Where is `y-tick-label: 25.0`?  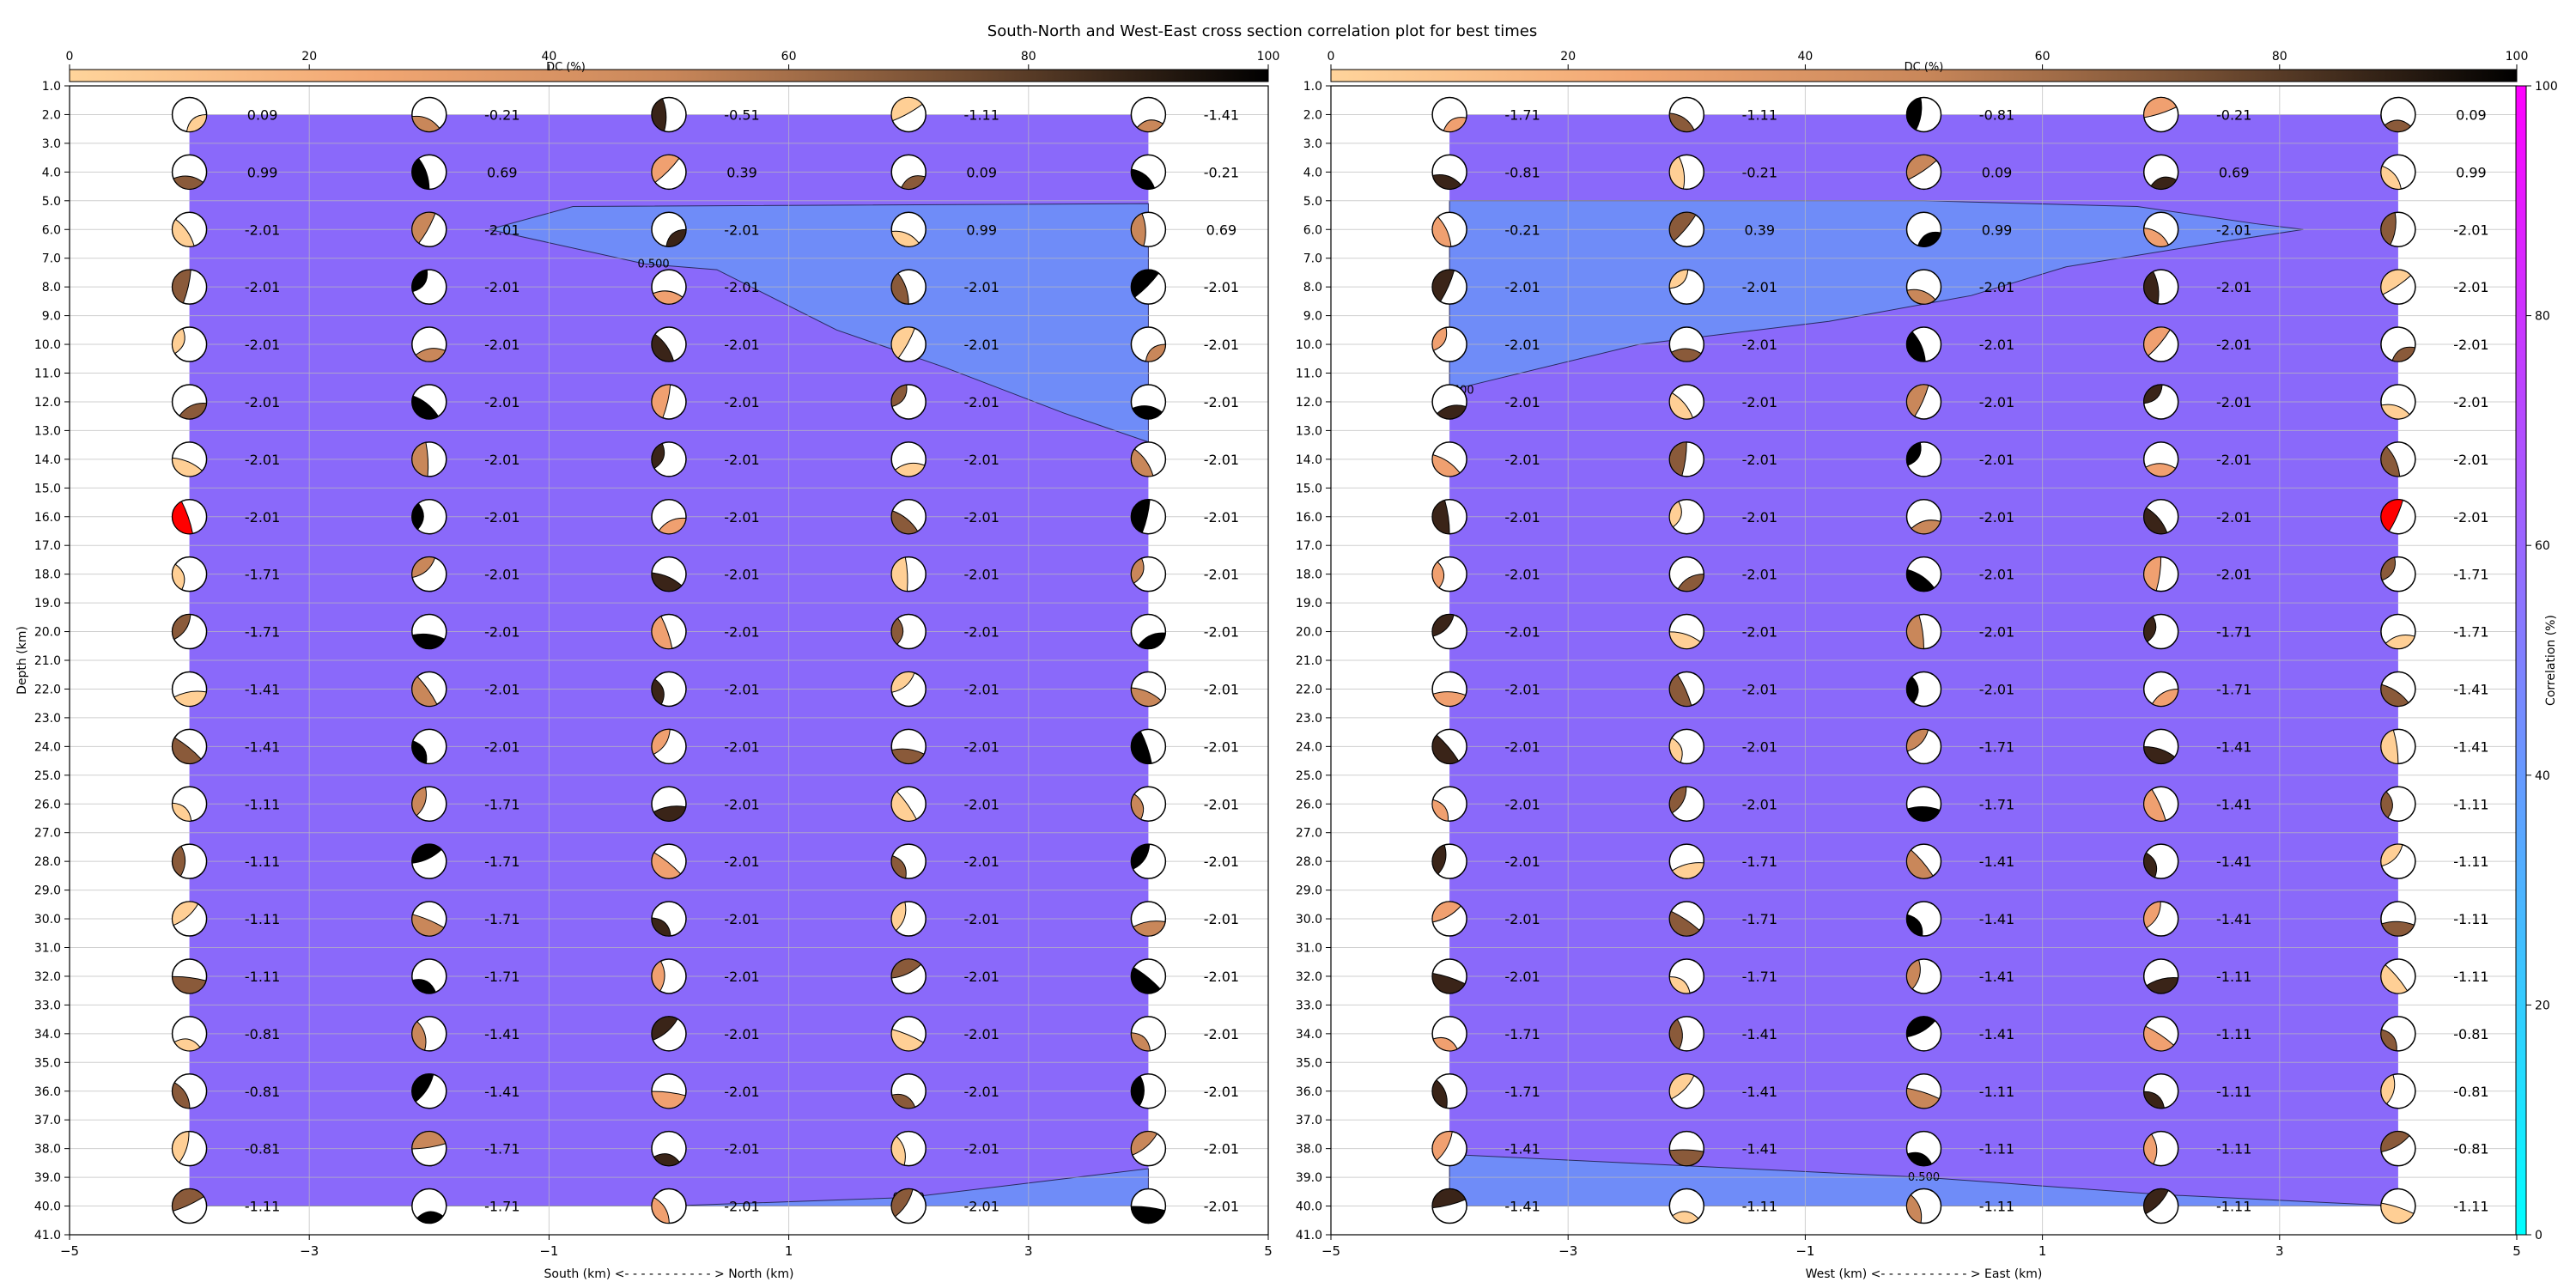 y-tick-label: 25.0 is located at coordinates (48, 776).